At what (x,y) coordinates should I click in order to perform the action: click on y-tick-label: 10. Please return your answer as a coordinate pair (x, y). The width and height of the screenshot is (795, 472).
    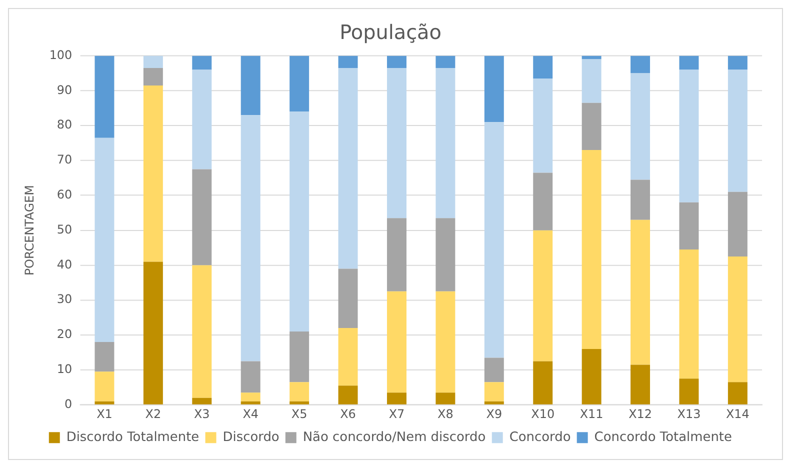
    Looking at the image, I should click on (64, 369).